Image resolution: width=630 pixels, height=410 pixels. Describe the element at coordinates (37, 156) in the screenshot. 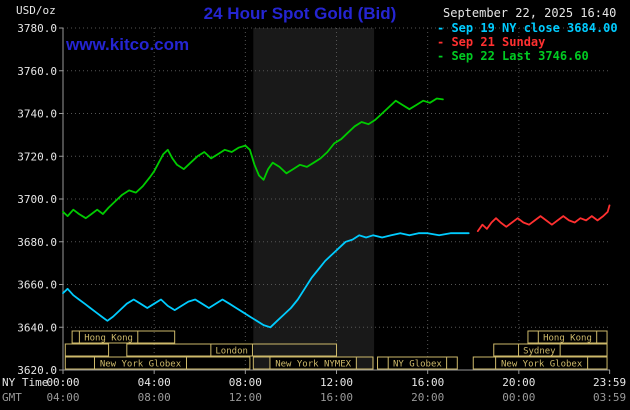

I see `y-axis-label: 3720.0` at that location.